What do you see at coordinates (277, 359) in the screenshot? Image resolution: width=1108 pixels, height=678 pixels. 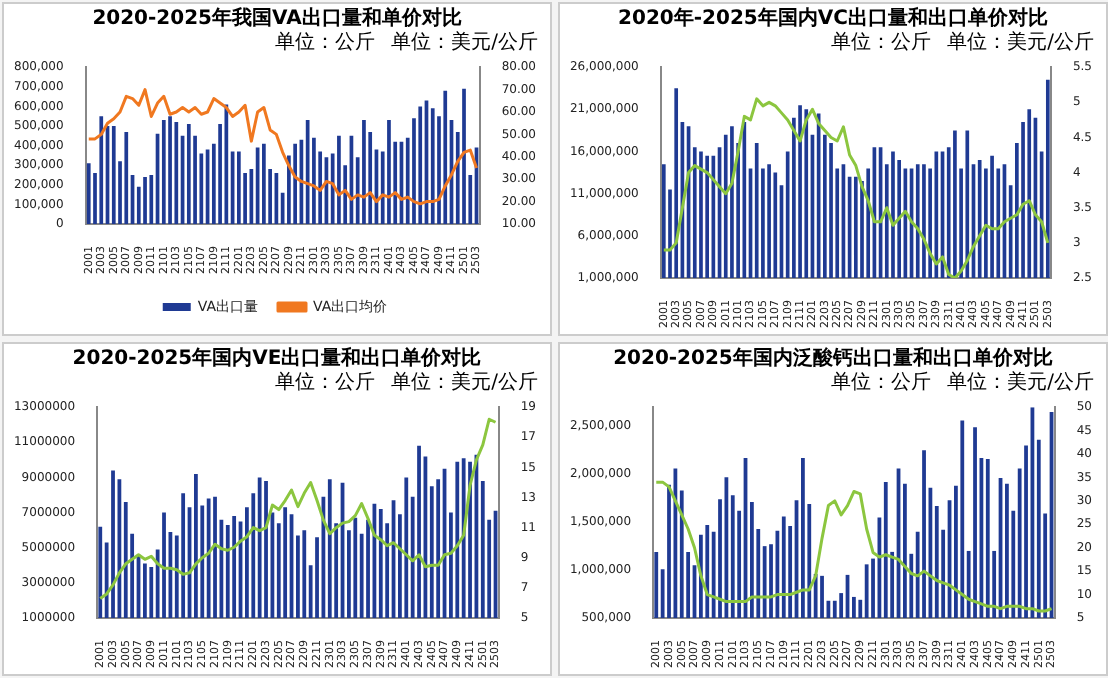 I see `chart-title: 2020-2025年国内VE出口量和出口单价对比` at bounding box center [277, 359].